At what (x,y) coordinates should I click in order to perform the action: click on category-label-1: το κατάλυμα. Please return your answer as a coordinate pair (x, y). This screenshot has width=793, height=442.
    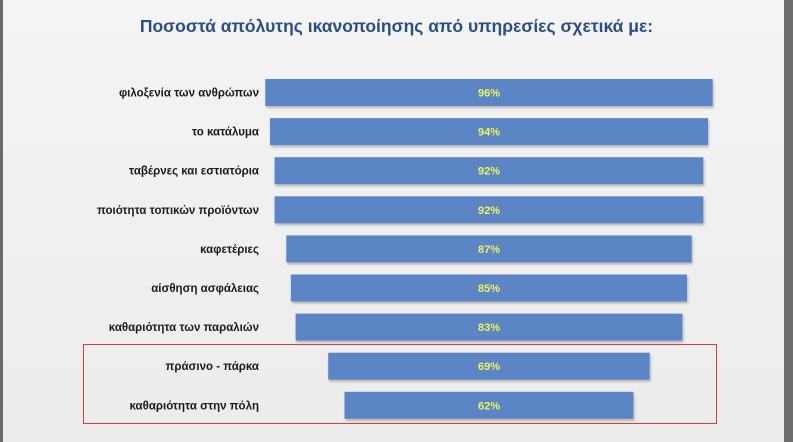
    Looking at the image, I should click on (225, 133).